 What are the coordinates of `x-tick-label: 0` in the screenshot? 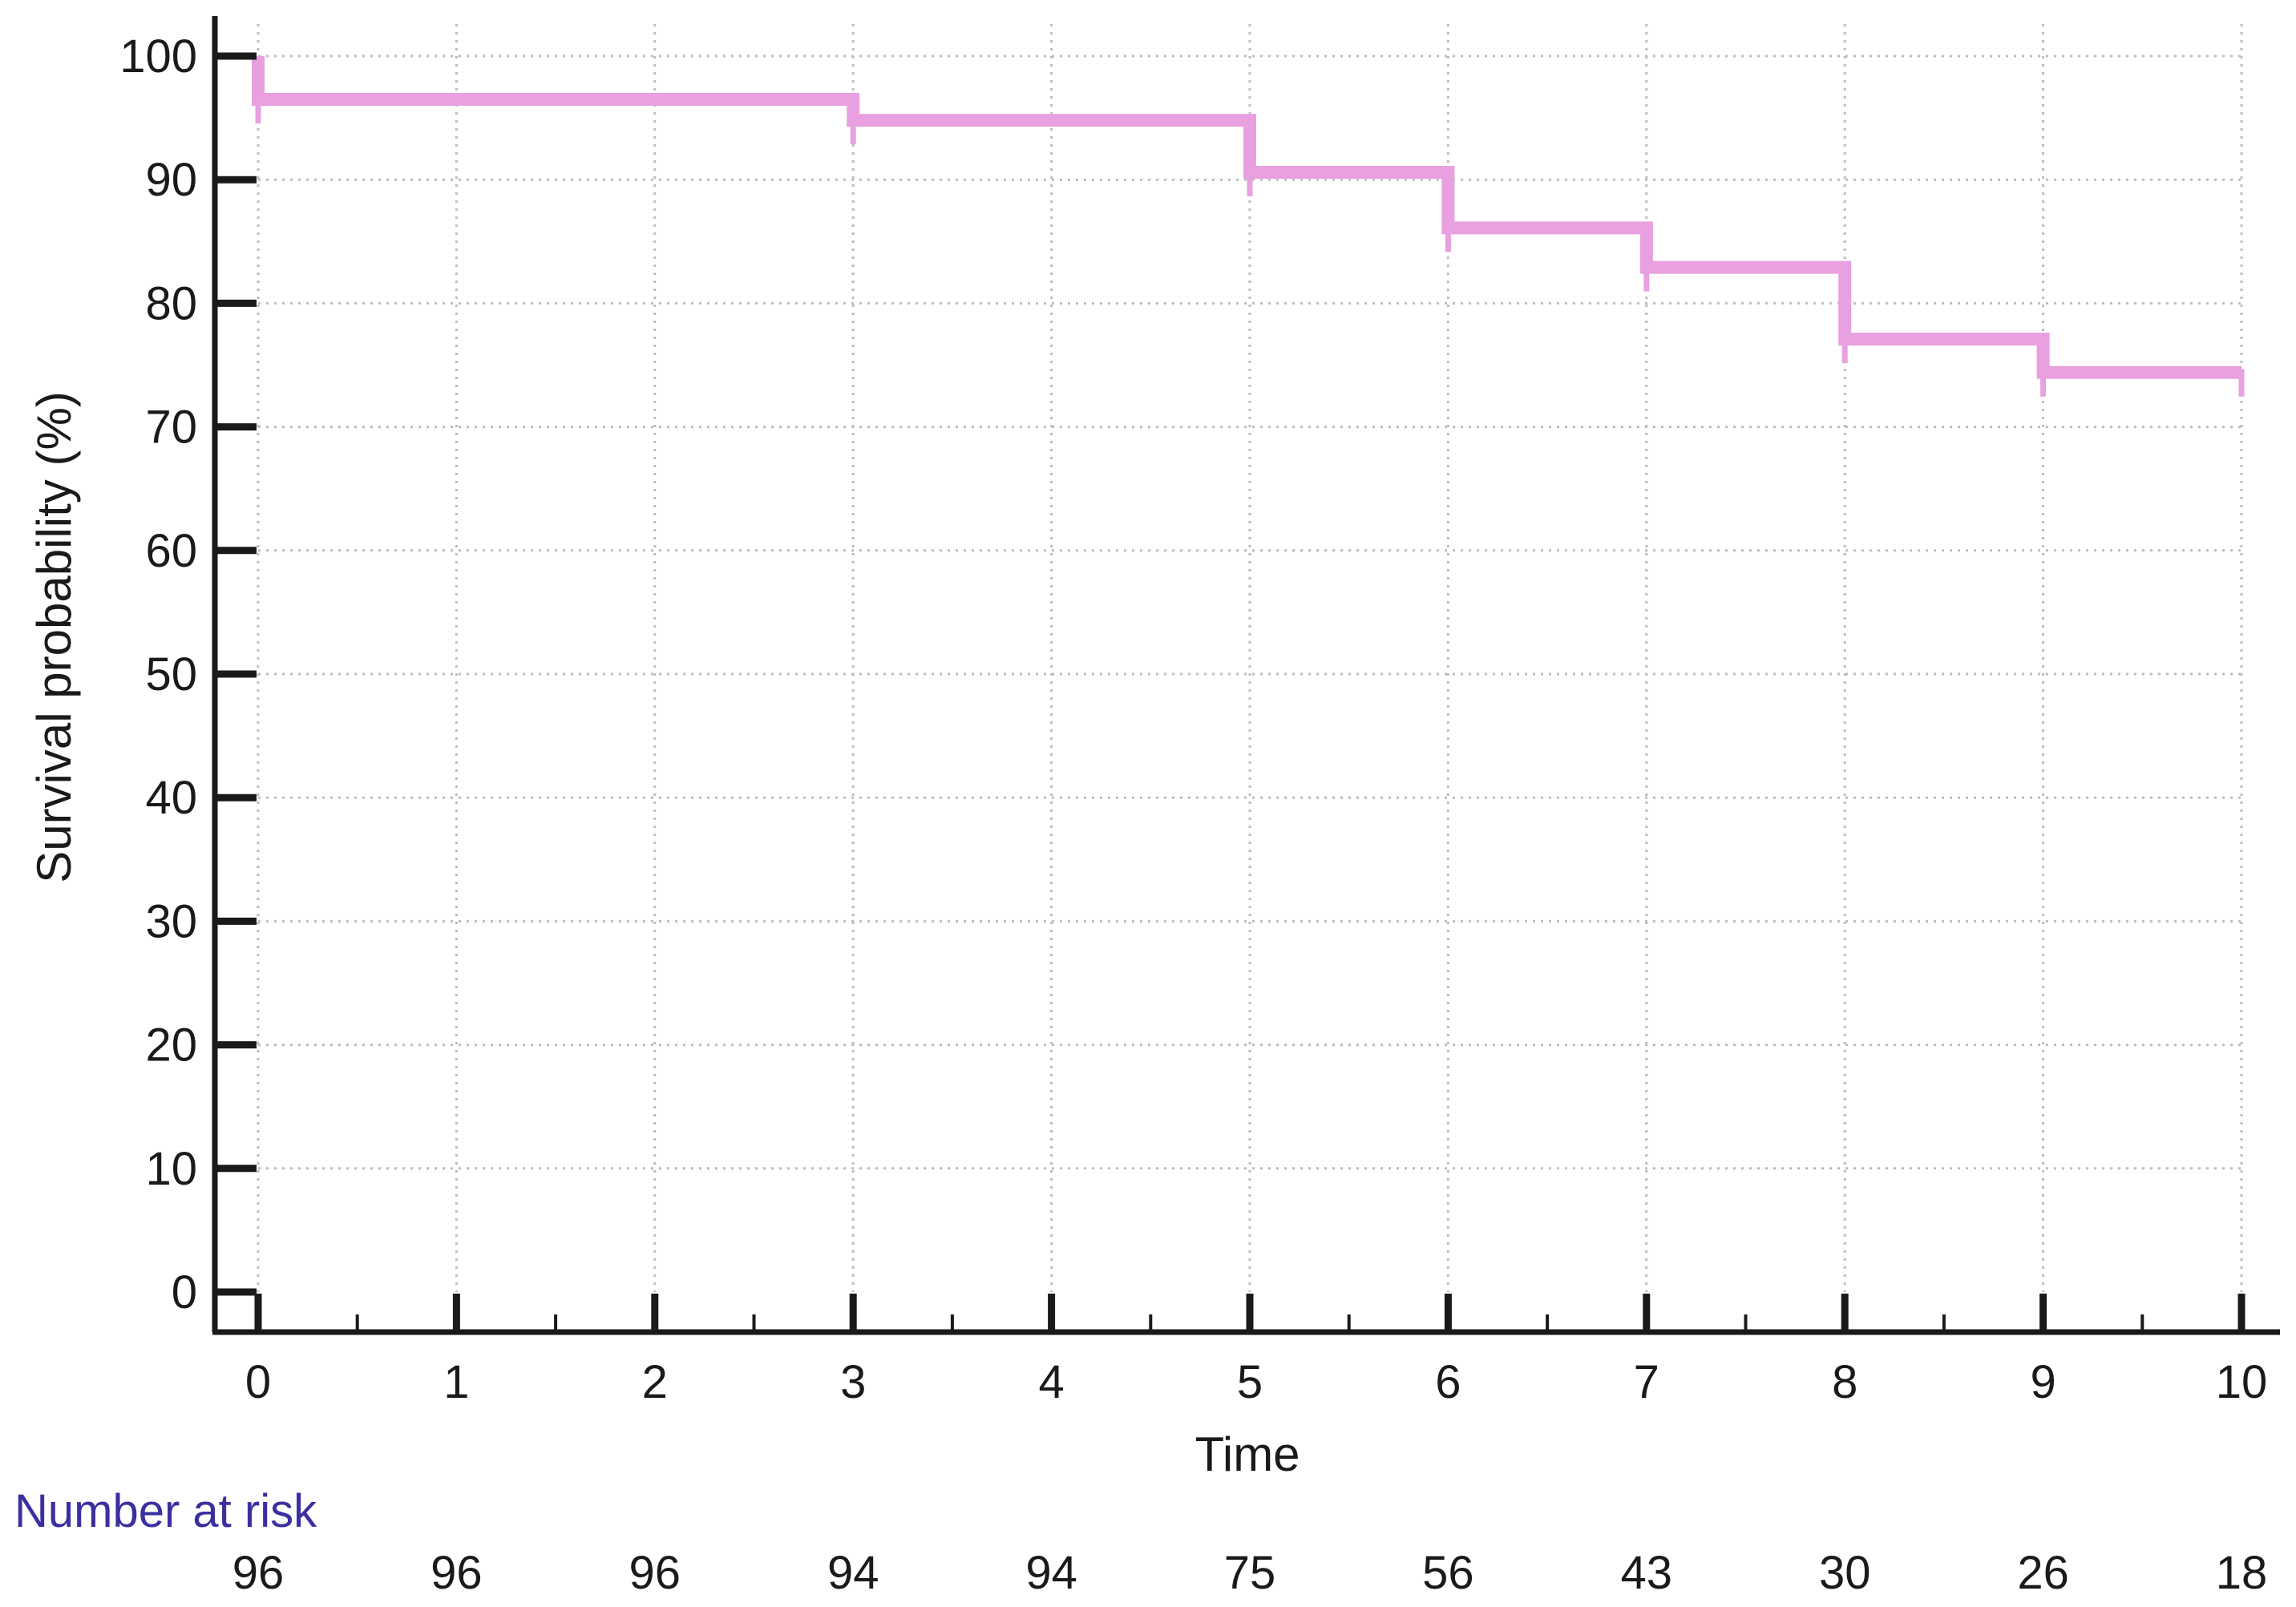 It's located at (258, 1382).